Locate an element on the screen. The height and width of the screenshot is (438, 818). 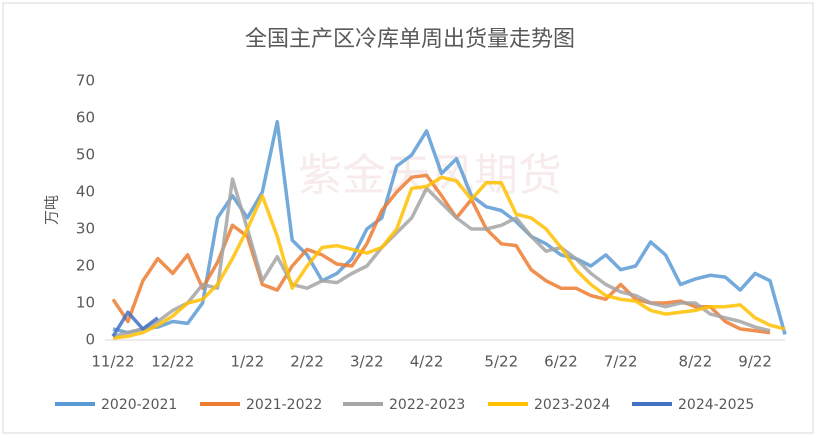
y-tick-label: 10 is located at coordinates (85, 303).